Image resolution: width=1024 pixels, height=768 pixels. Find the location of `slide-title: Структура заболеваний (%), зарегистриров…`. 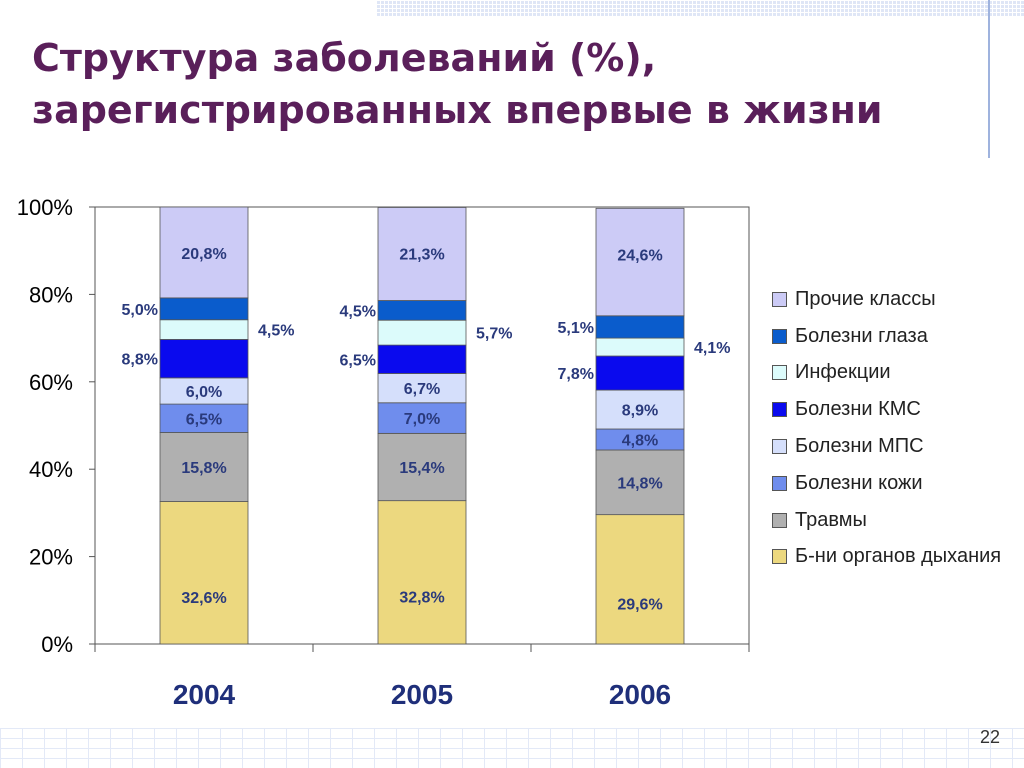

slide-title: Структура заболеваний (%), зарегистриров… is located at coordinates (507, 84).